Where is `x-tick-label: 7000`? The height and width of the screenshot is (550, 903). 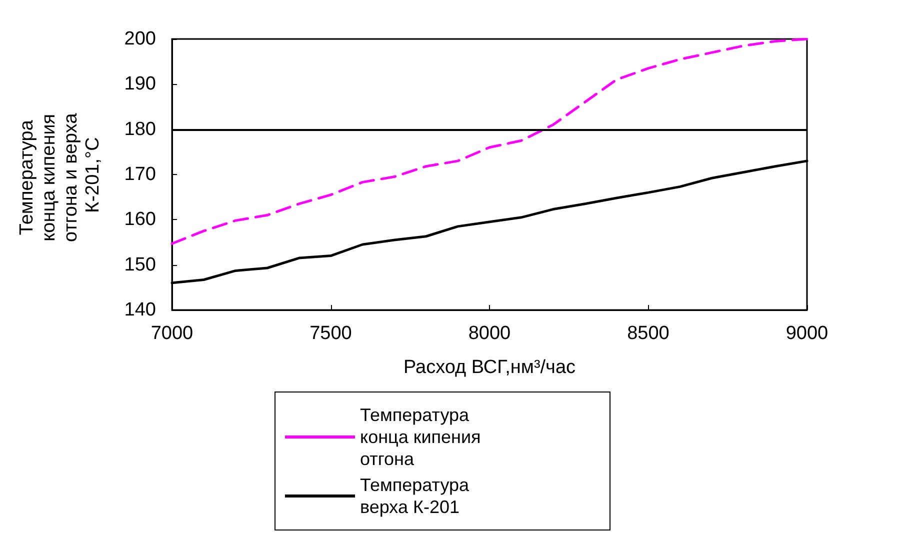
x-tick-label: 7000 is located at coordinates (172, 333).